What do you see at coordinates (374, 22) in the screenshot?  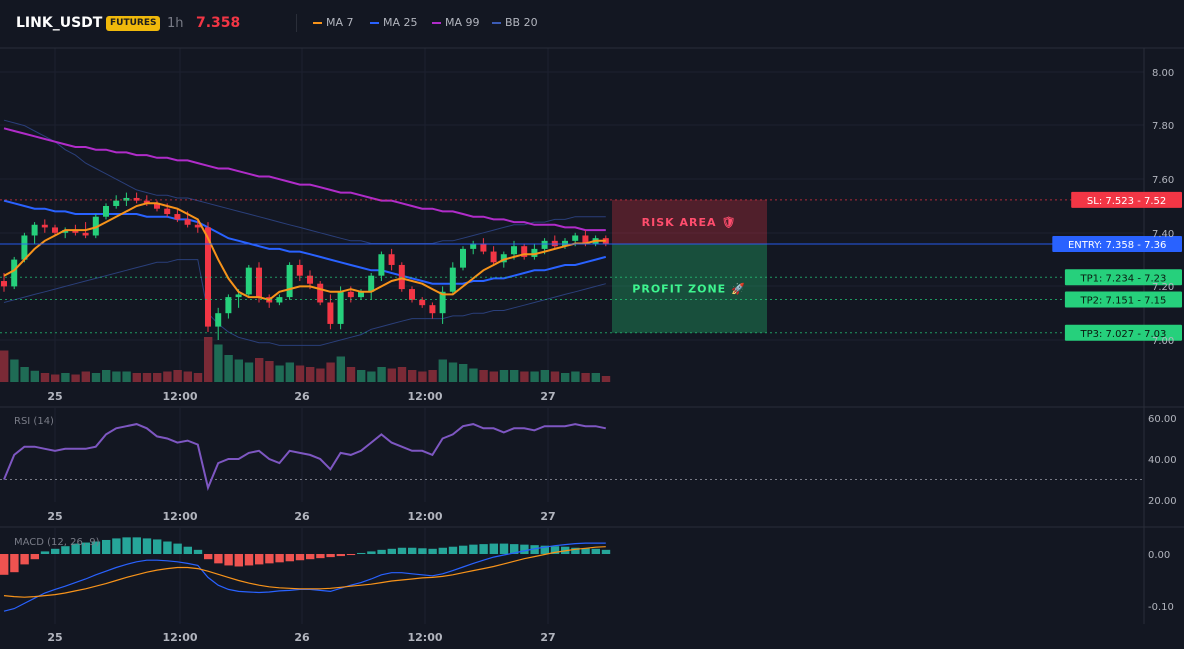 I see `ma25-swatch-icon` at bounding box center [374, 22].